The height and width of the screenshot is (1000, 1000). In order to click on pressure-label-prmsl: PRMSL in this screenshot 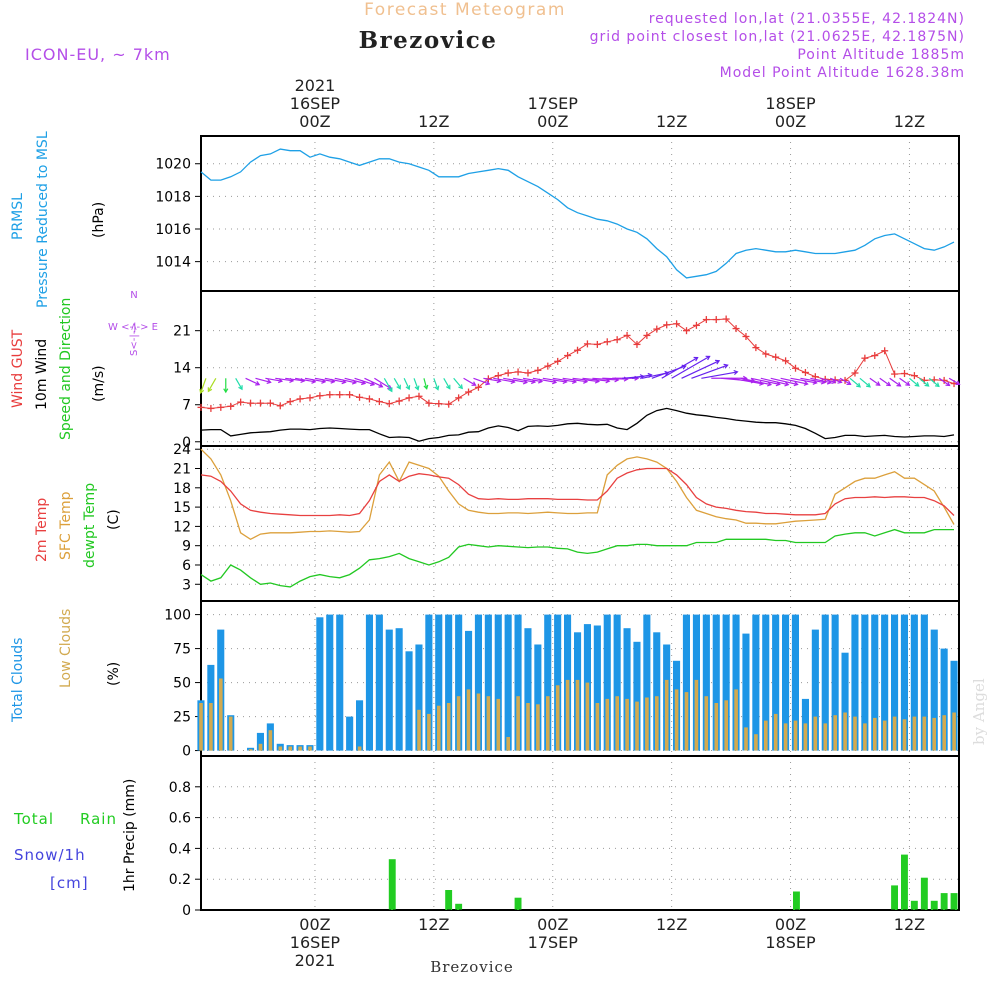, I will do `click(18, 216)`.